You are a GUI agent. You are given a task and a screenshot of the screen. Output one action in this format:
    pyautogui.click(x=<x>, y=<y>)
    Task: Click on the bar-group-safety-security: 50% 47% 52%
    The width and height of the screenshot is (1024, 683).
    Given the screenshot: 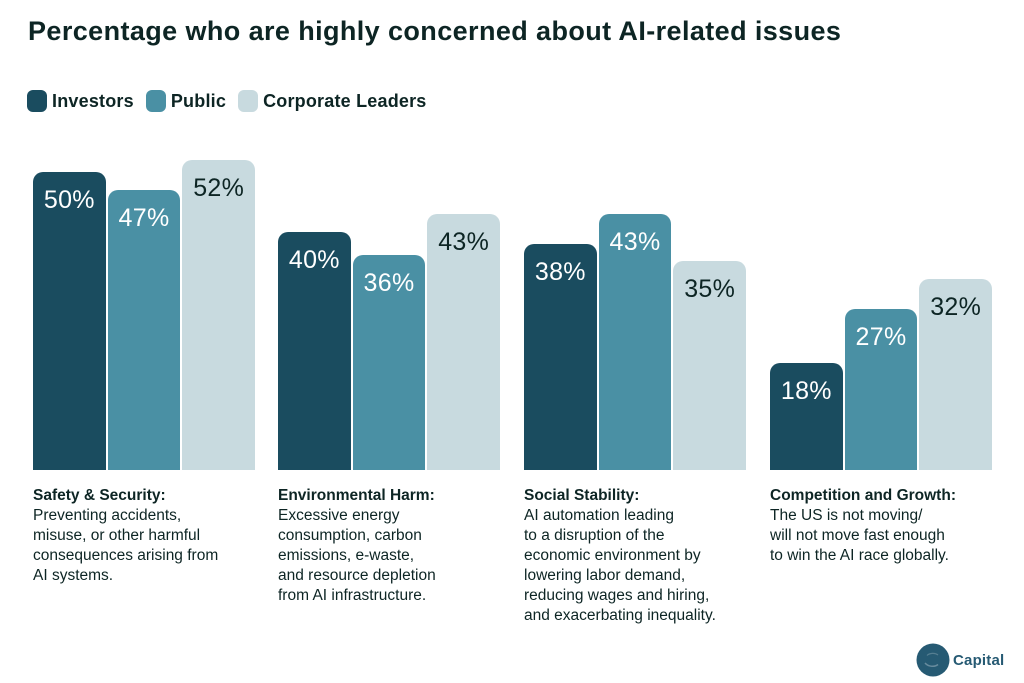 What is the action you would take?
    pyautogui.click(x=144, y=310)
    